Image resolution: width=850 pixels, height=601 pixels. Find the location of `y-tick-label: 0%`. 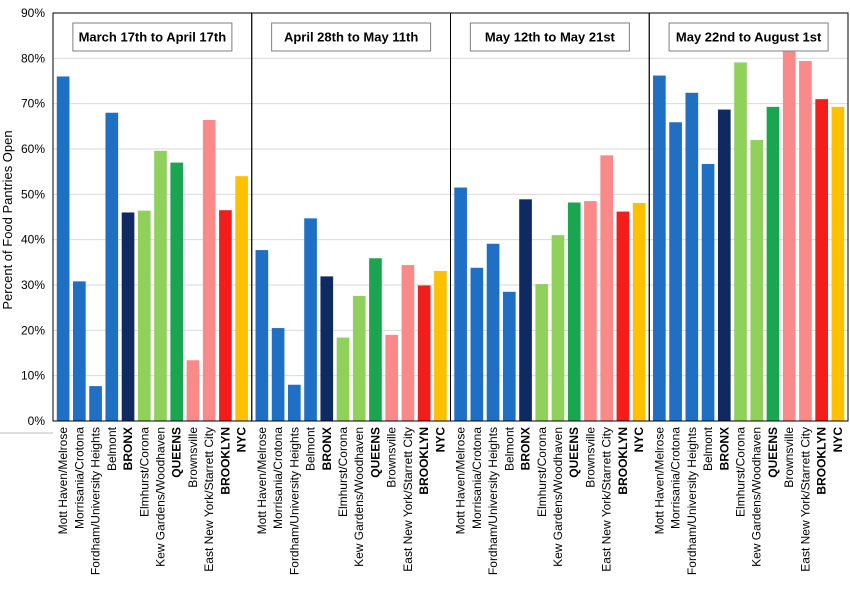

y-tick-label: 0% is located at coordinates (37, 421).